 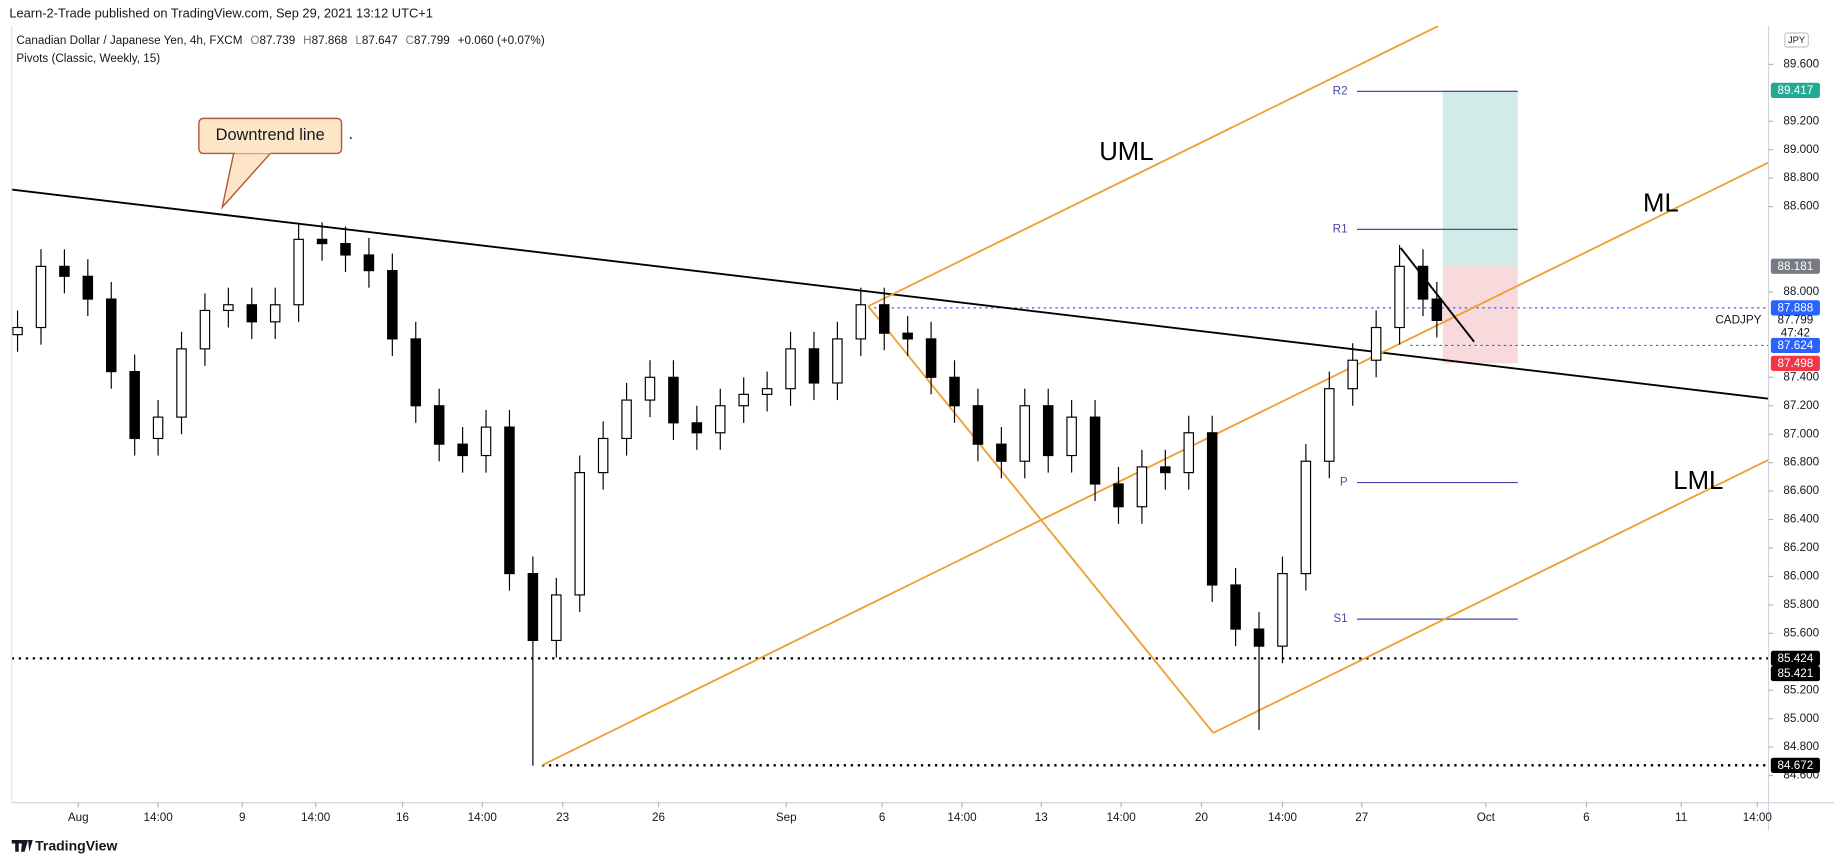 I want to click on x-tick-label: 23, so click(x=562, y=817).